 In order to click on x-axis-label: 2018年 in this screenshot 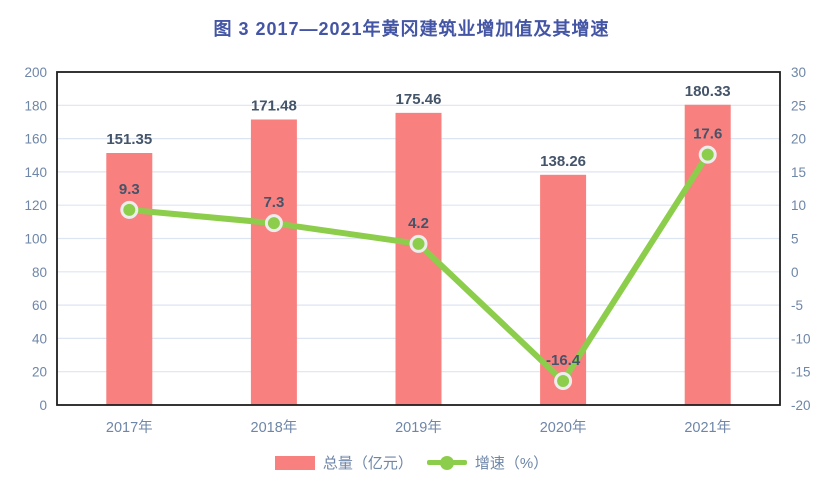, I will do `click(274, 427)`.